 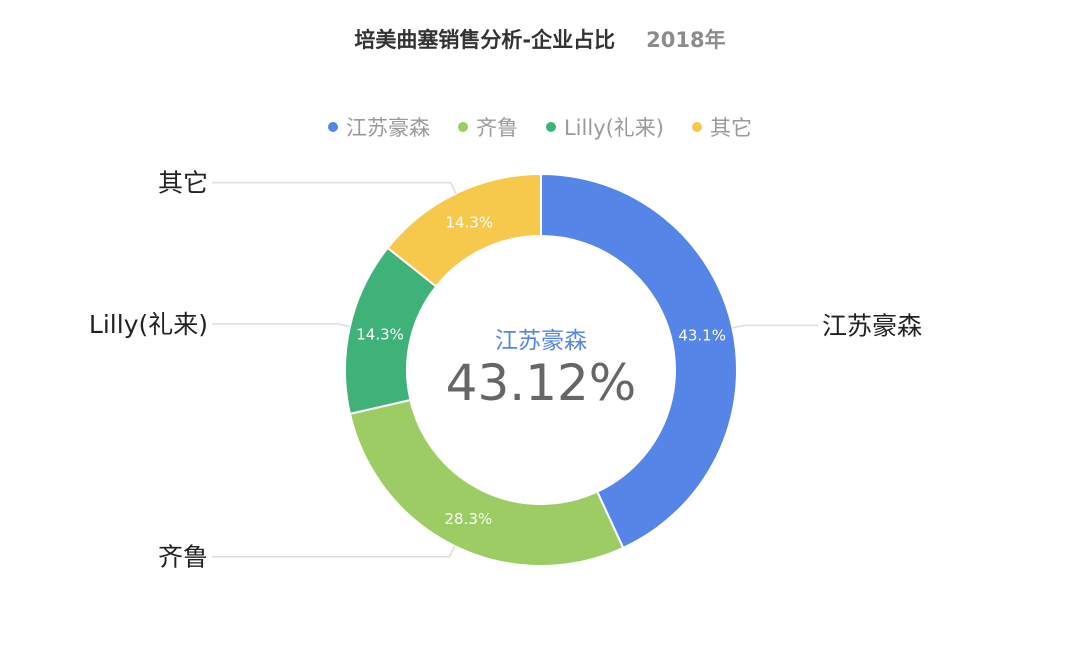 I want to click on center-label: 江苏豪森, so click(x=541, y=341).